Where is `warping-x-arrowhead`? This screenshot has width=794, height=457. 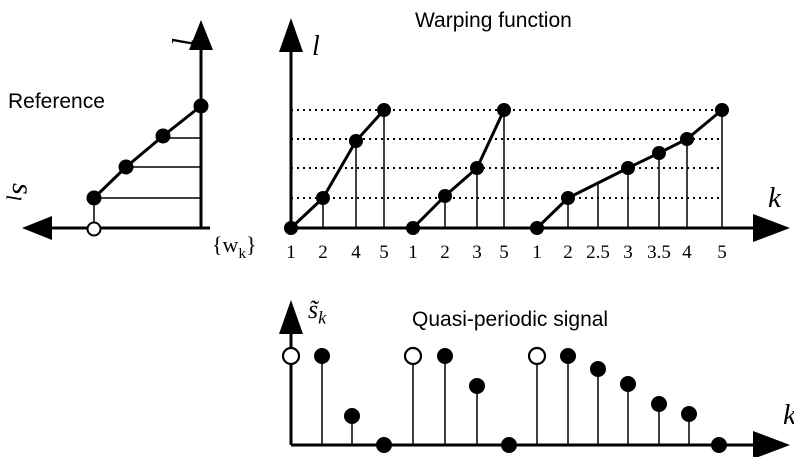
warping-x-arrowhead is located at coordinates (771, 228).